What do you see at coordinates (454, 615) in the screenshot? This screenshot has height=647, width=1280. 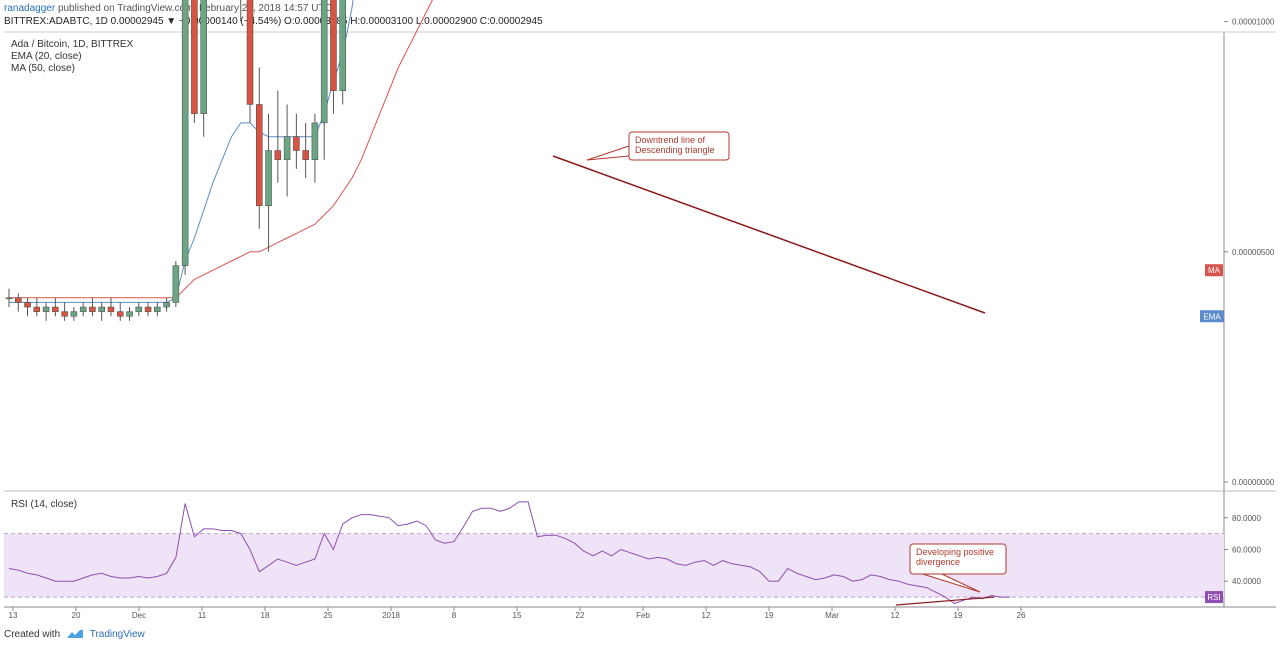 I see `time-tick-label: 8` at bounding box center [454, 615].